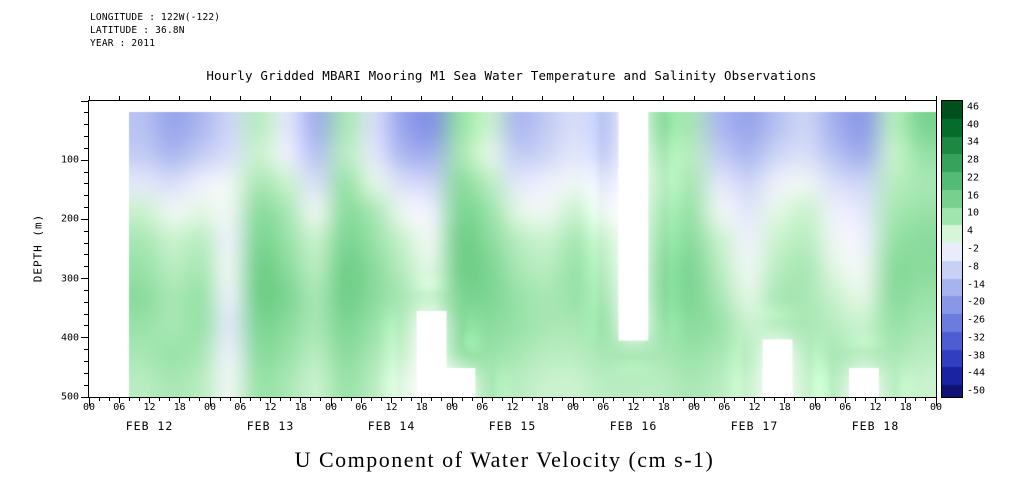 The image size is (1009, 504). Describe the element at coordinates (970, 231) in the screenshot. I see `colorbar-tick-label: 4` at that location.